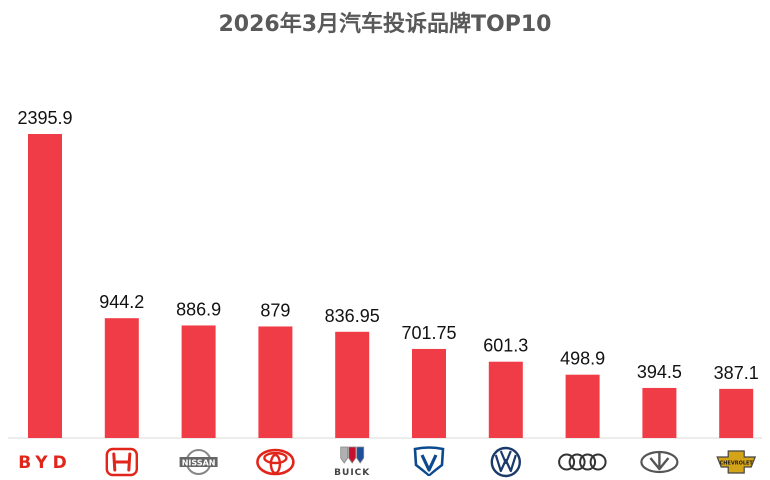 The image size is (770, 480). Describe the element at coordinates (505, 399) in the screenshot. I see `bar-volkswagen` at that location.